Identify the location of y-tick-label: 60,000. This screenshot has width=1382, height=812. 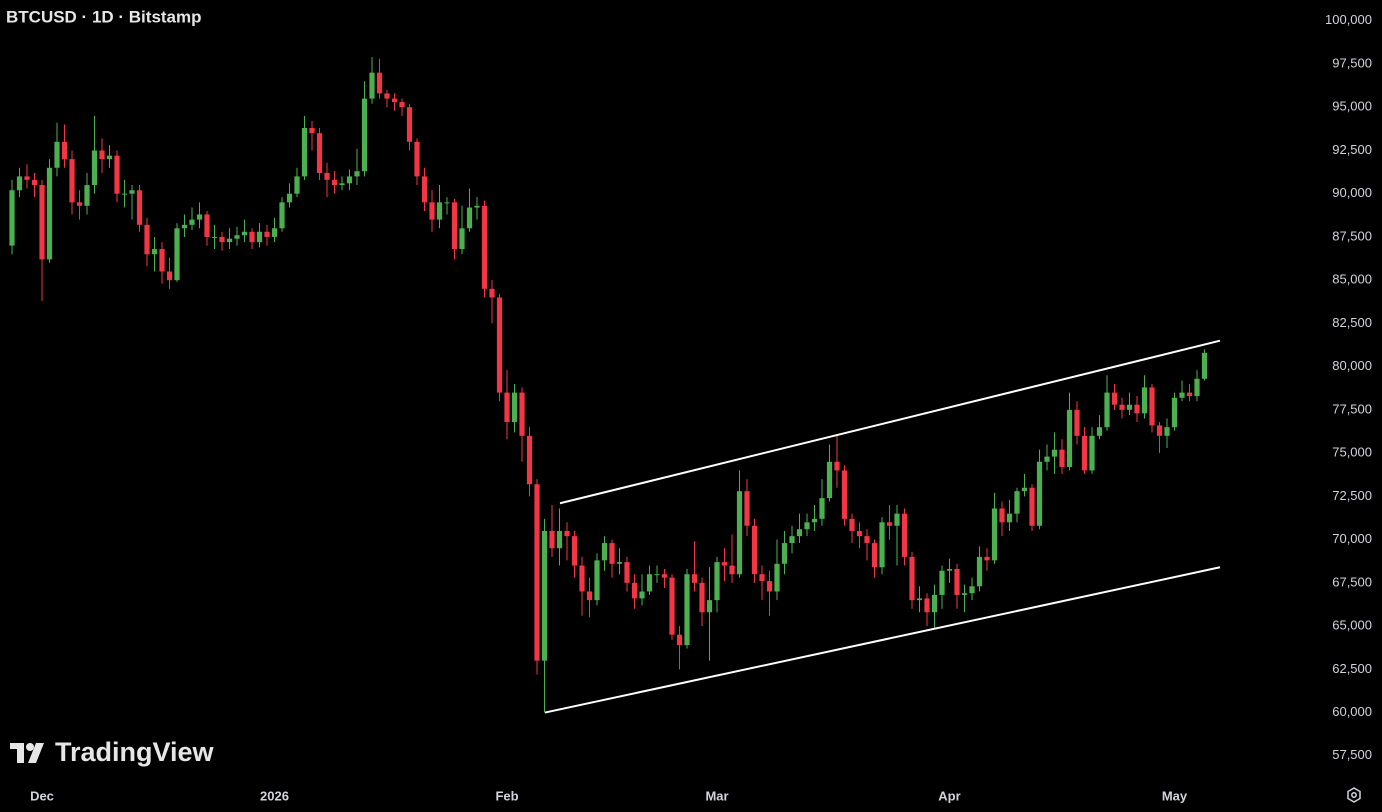
(1352, 711).